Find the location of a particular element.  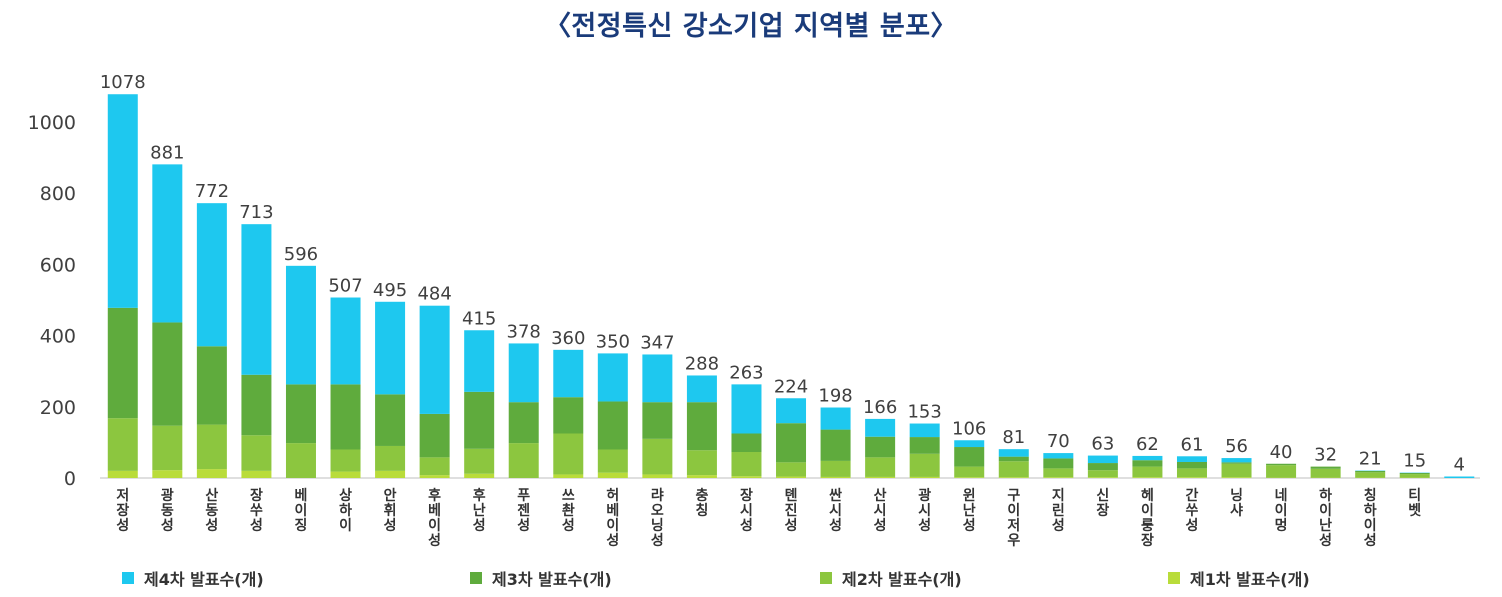

y-tick-label: 1000 is located at coordinates (52, 123).